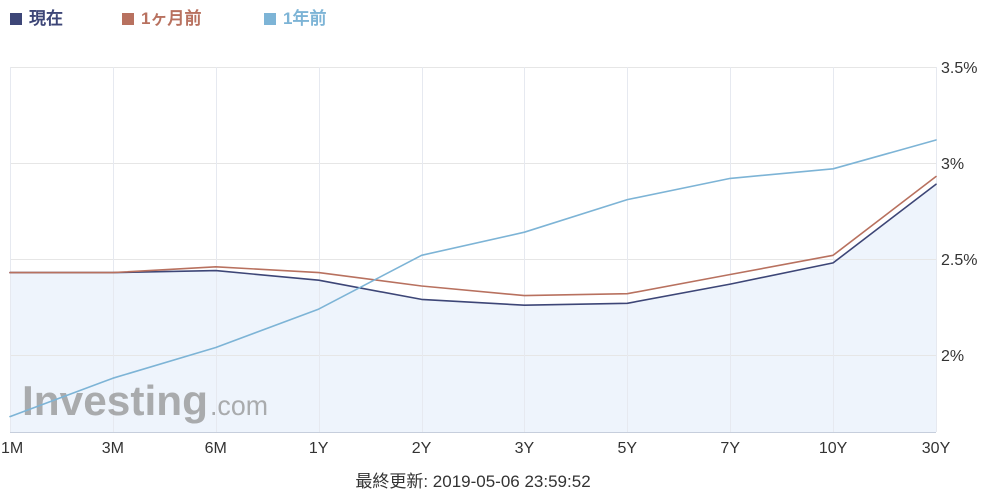  What do you see at coordinates (833, 448) in the screenshot?
I see `x-tick-label: 10Y` at bounding box center [833, 448].